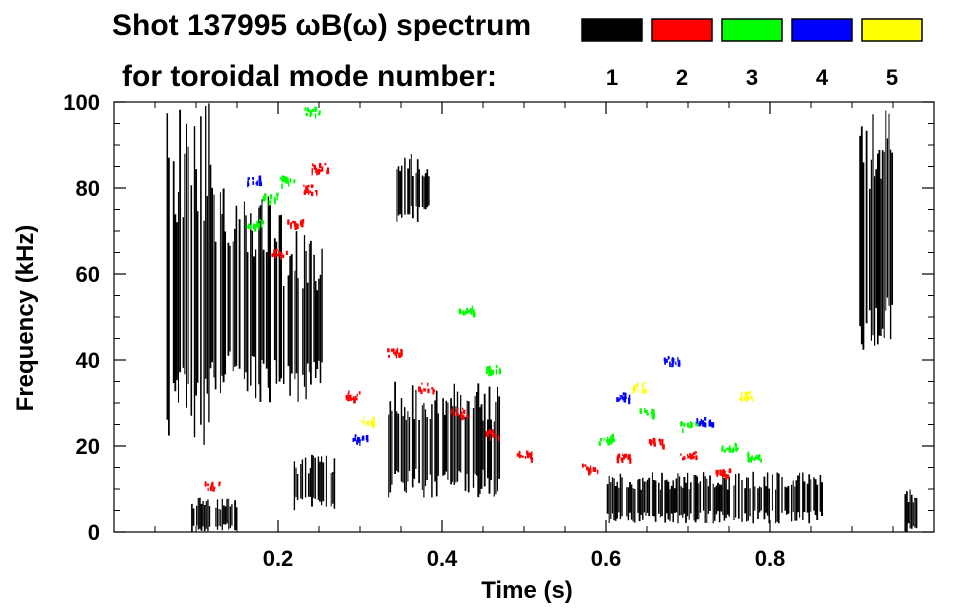  Describe the element at coordinates (88, 274) in the screenshot. I see `y-tick-label: 60` at that location.